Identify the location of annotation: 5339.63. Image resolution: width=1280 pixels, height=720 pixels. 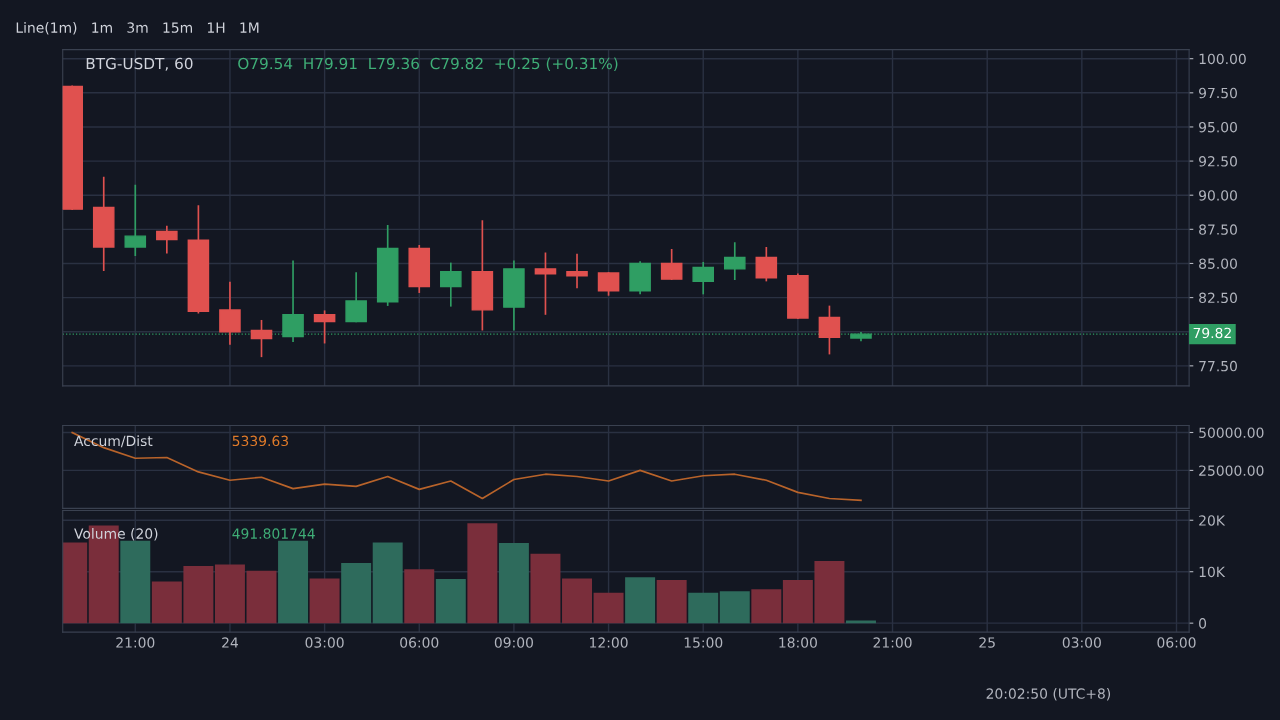
(260, 441).